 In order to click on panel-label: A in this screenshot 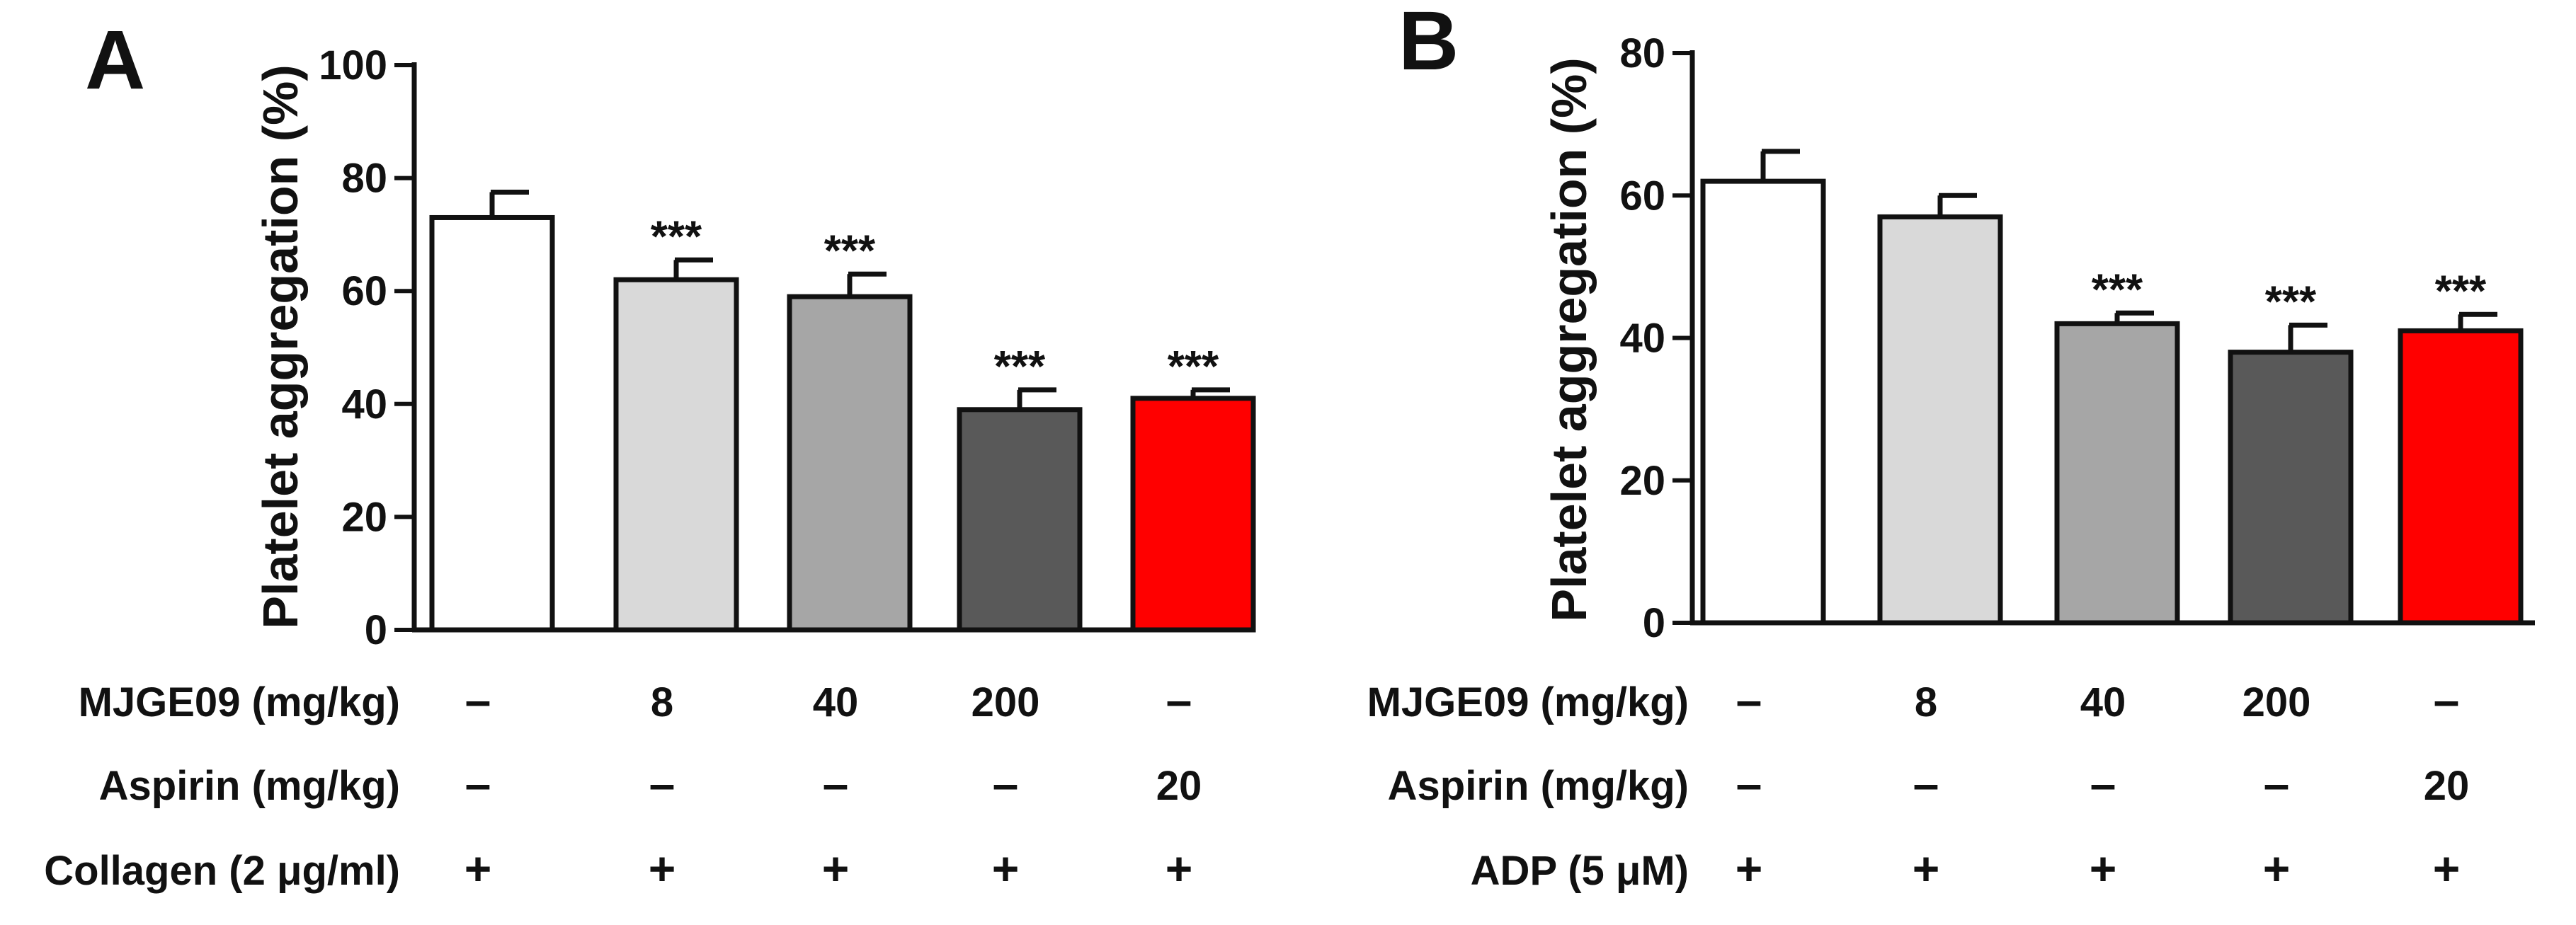, I will do `click(115, 60)`.